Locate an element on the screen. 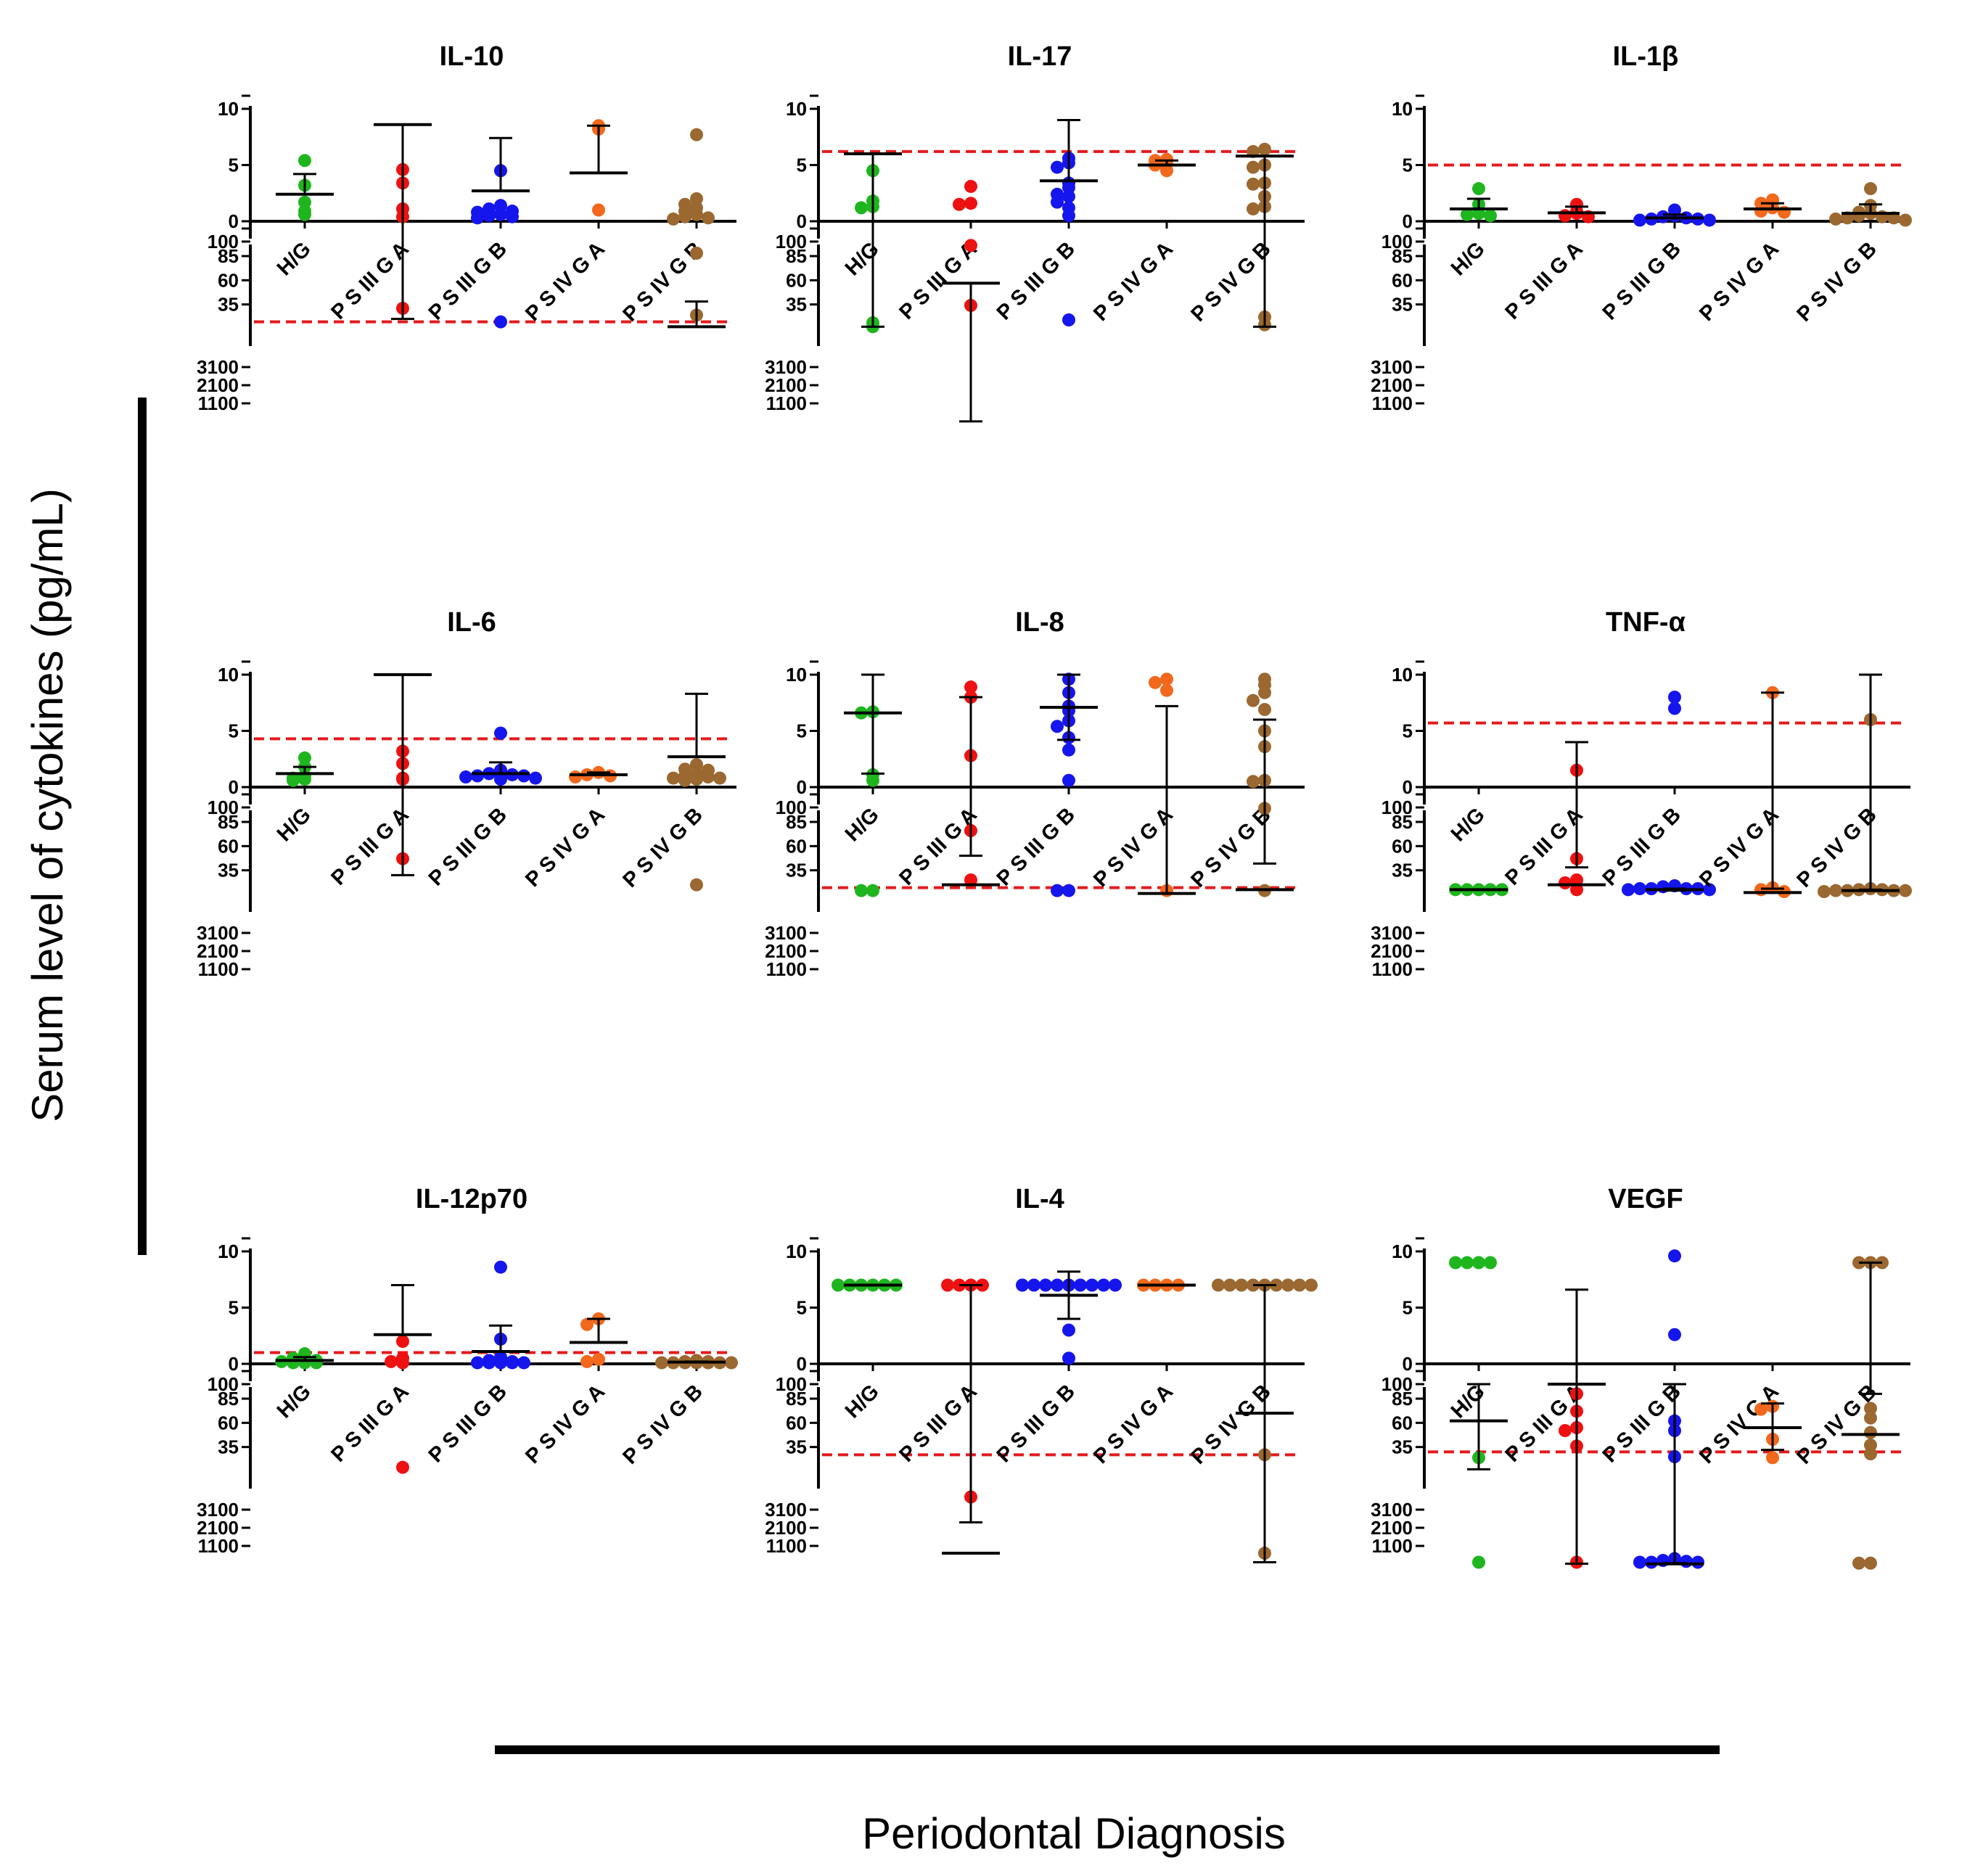  panel-title: IL-10 is located at coordinates (472, 56).